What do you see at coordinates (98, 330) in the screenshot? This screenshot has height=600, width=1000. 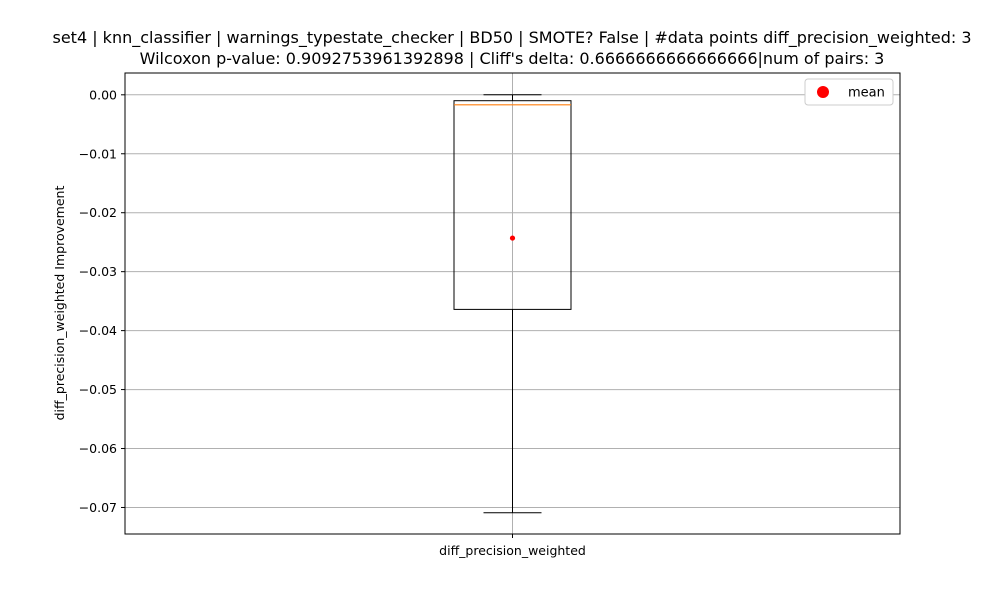 I see `y-tick-label: −0.04` at bounding box center [98, 330].